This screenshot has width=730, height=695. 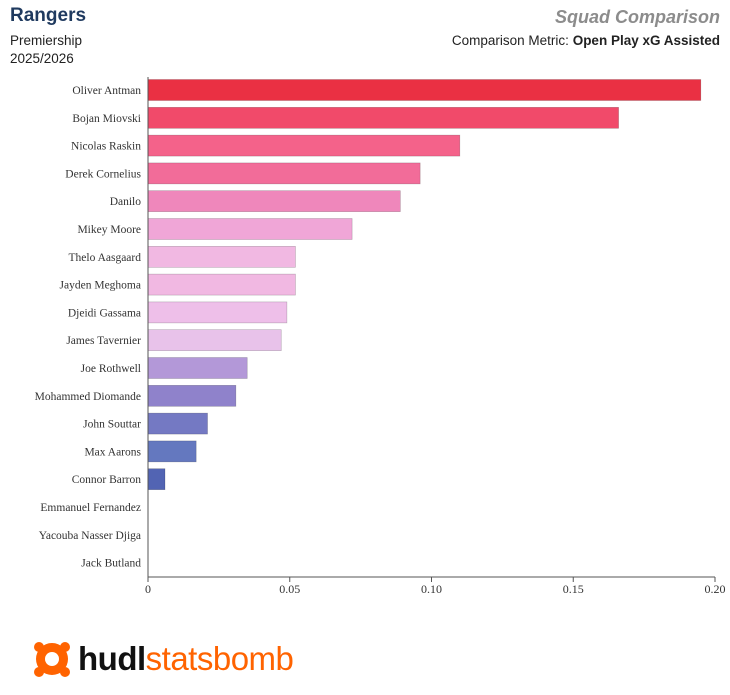 What do you see at coordinates (646, 40) in the screenshot?
I see `metric-value: Open Play xG Assisted` at bounding box center [646, 40].